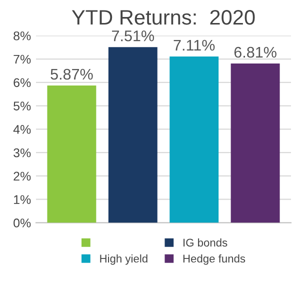 The height and width of the screenshot is (297, 300). Describe the element at coordinates (22, 199) in the screenshot. I see `y-tick-label: 1%` at that location.